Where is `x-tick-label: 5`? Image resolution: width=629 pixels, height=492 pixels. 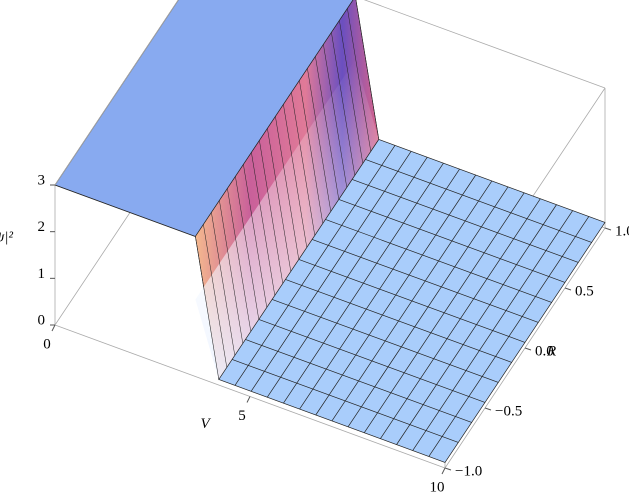
x-tick-label: 5 is located at coordinates (242, 416).